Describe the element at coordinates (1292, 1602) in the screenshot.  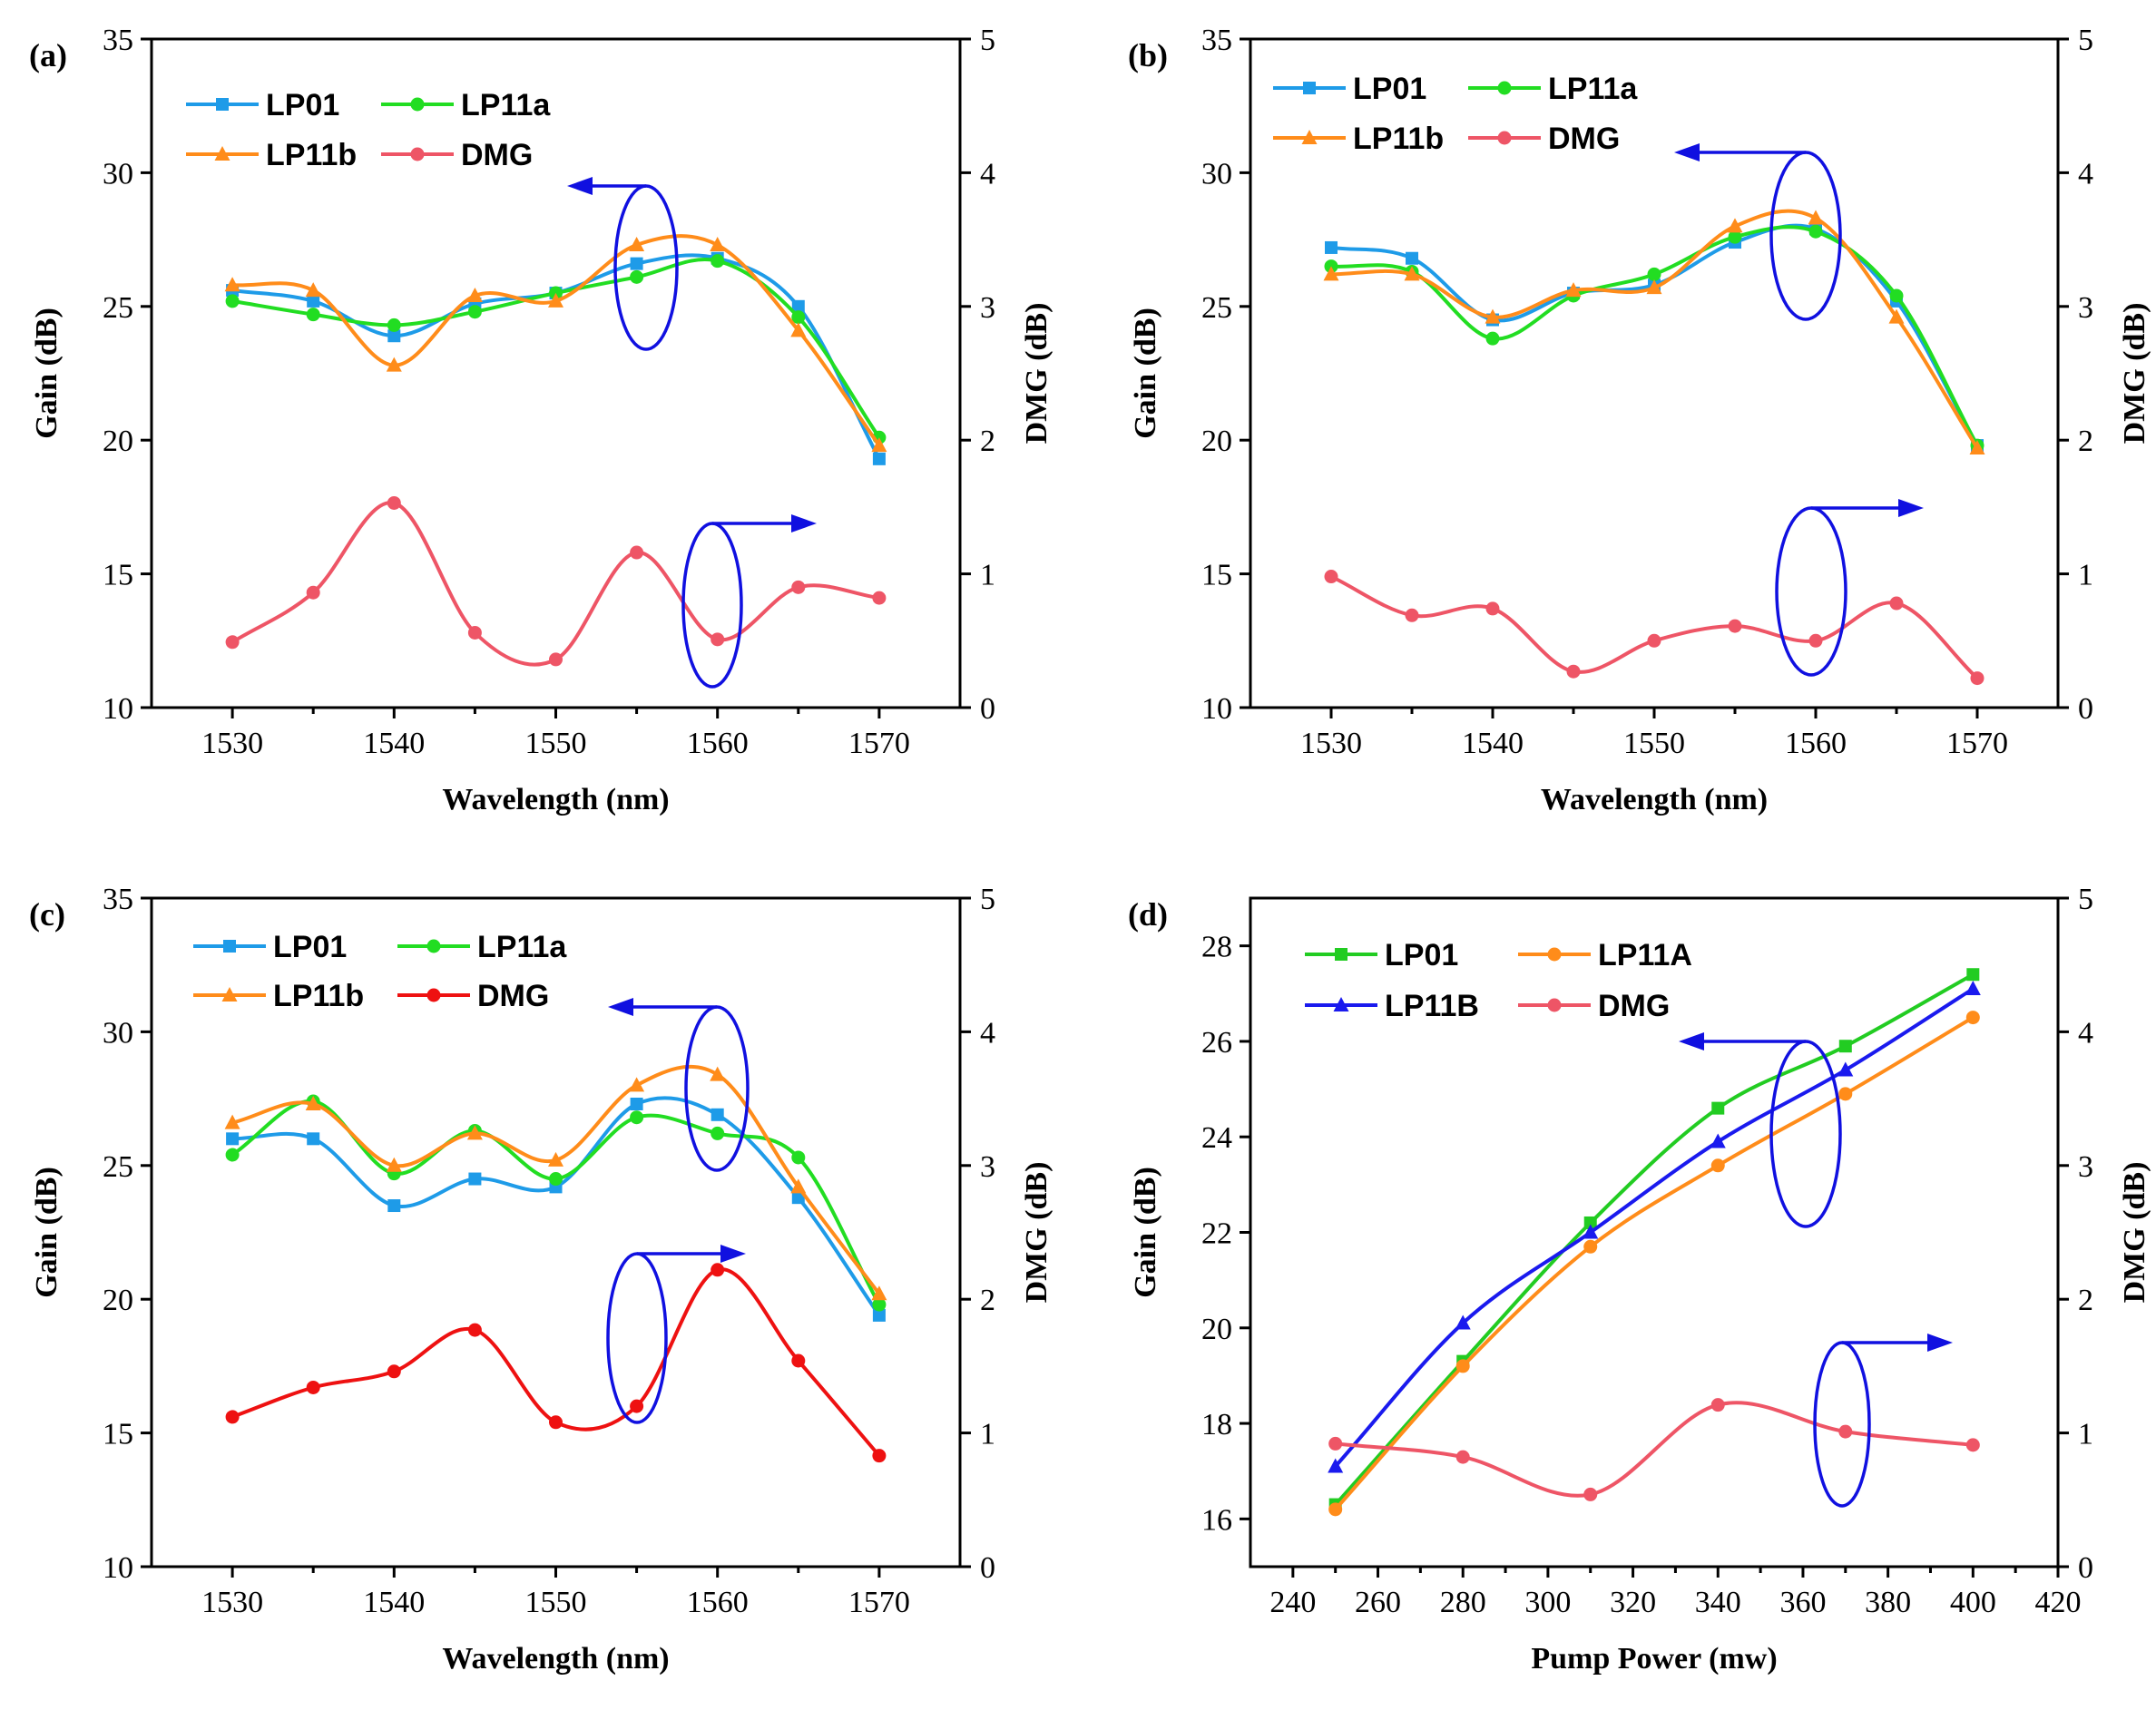
I see `x-tick-label: 240` at that location.